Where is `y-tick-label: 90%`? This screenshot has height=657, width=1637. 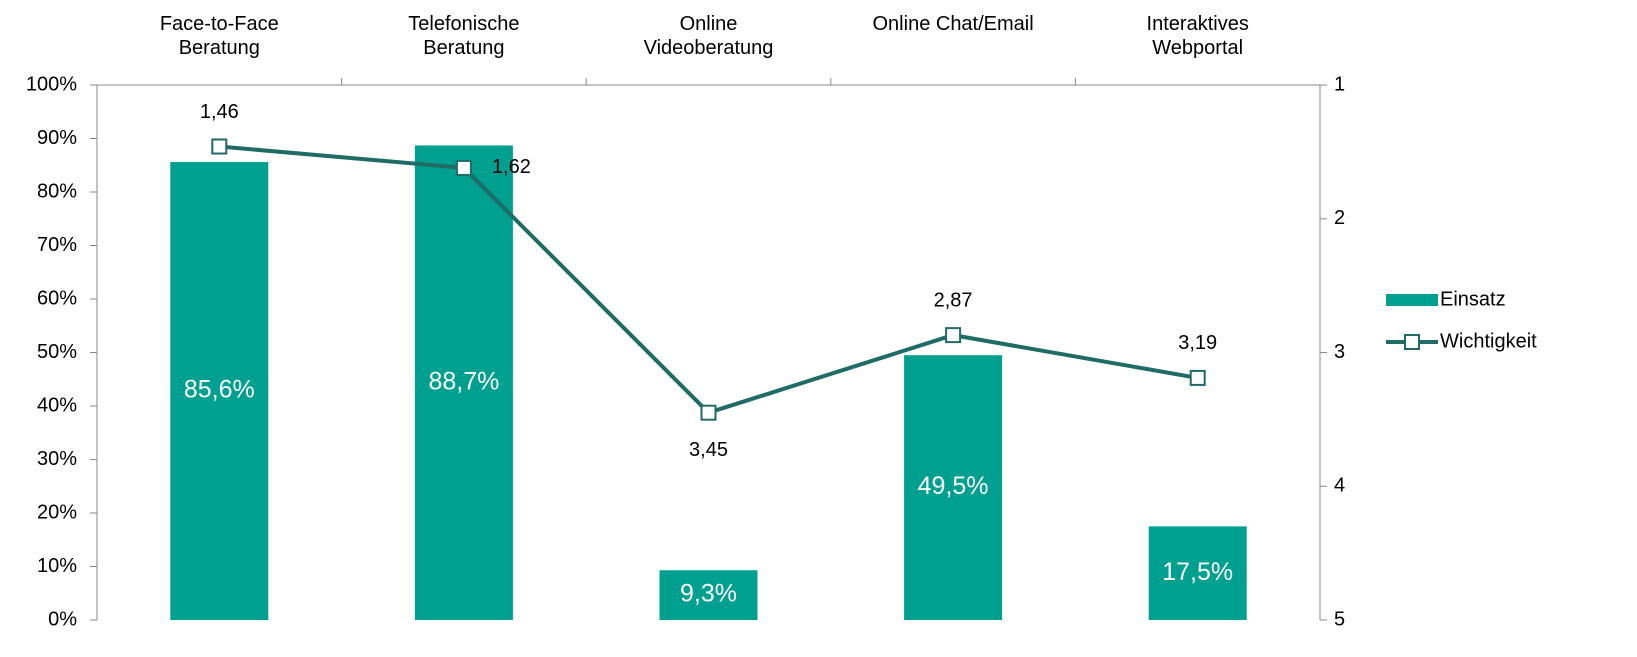 y-tick-label: 90% is located at coordinates (57, 138).